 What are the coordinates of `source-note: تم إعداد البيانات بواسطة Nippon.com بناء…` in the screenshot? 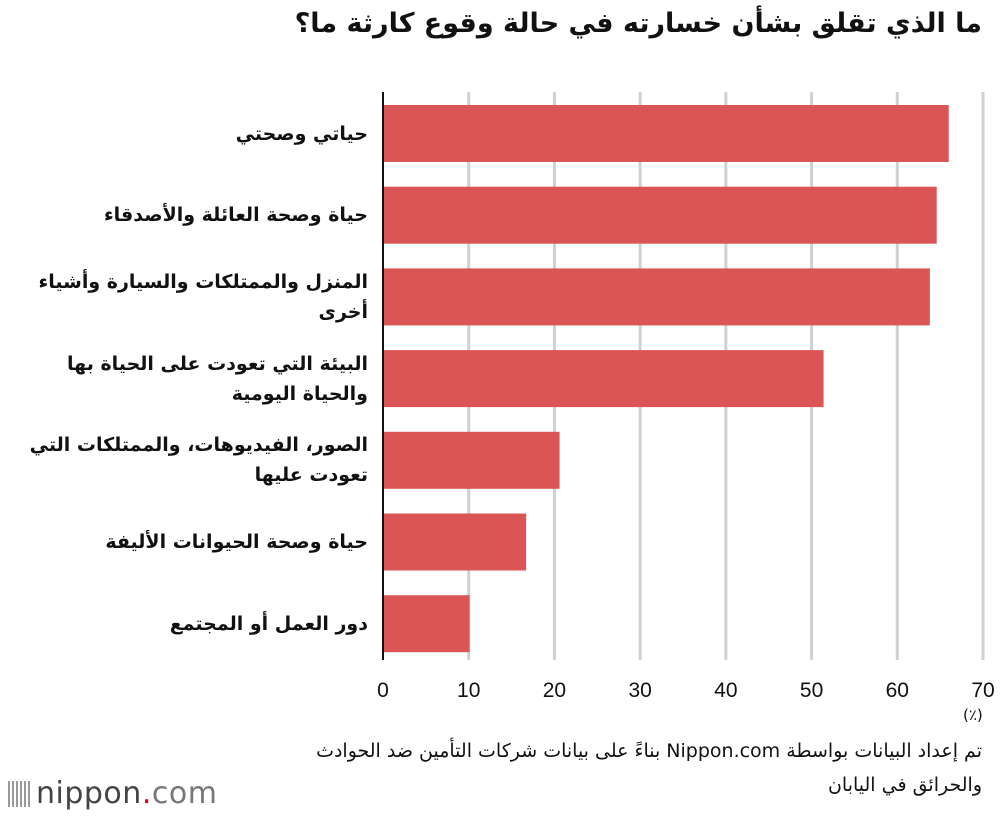 It's located at (649, 768).